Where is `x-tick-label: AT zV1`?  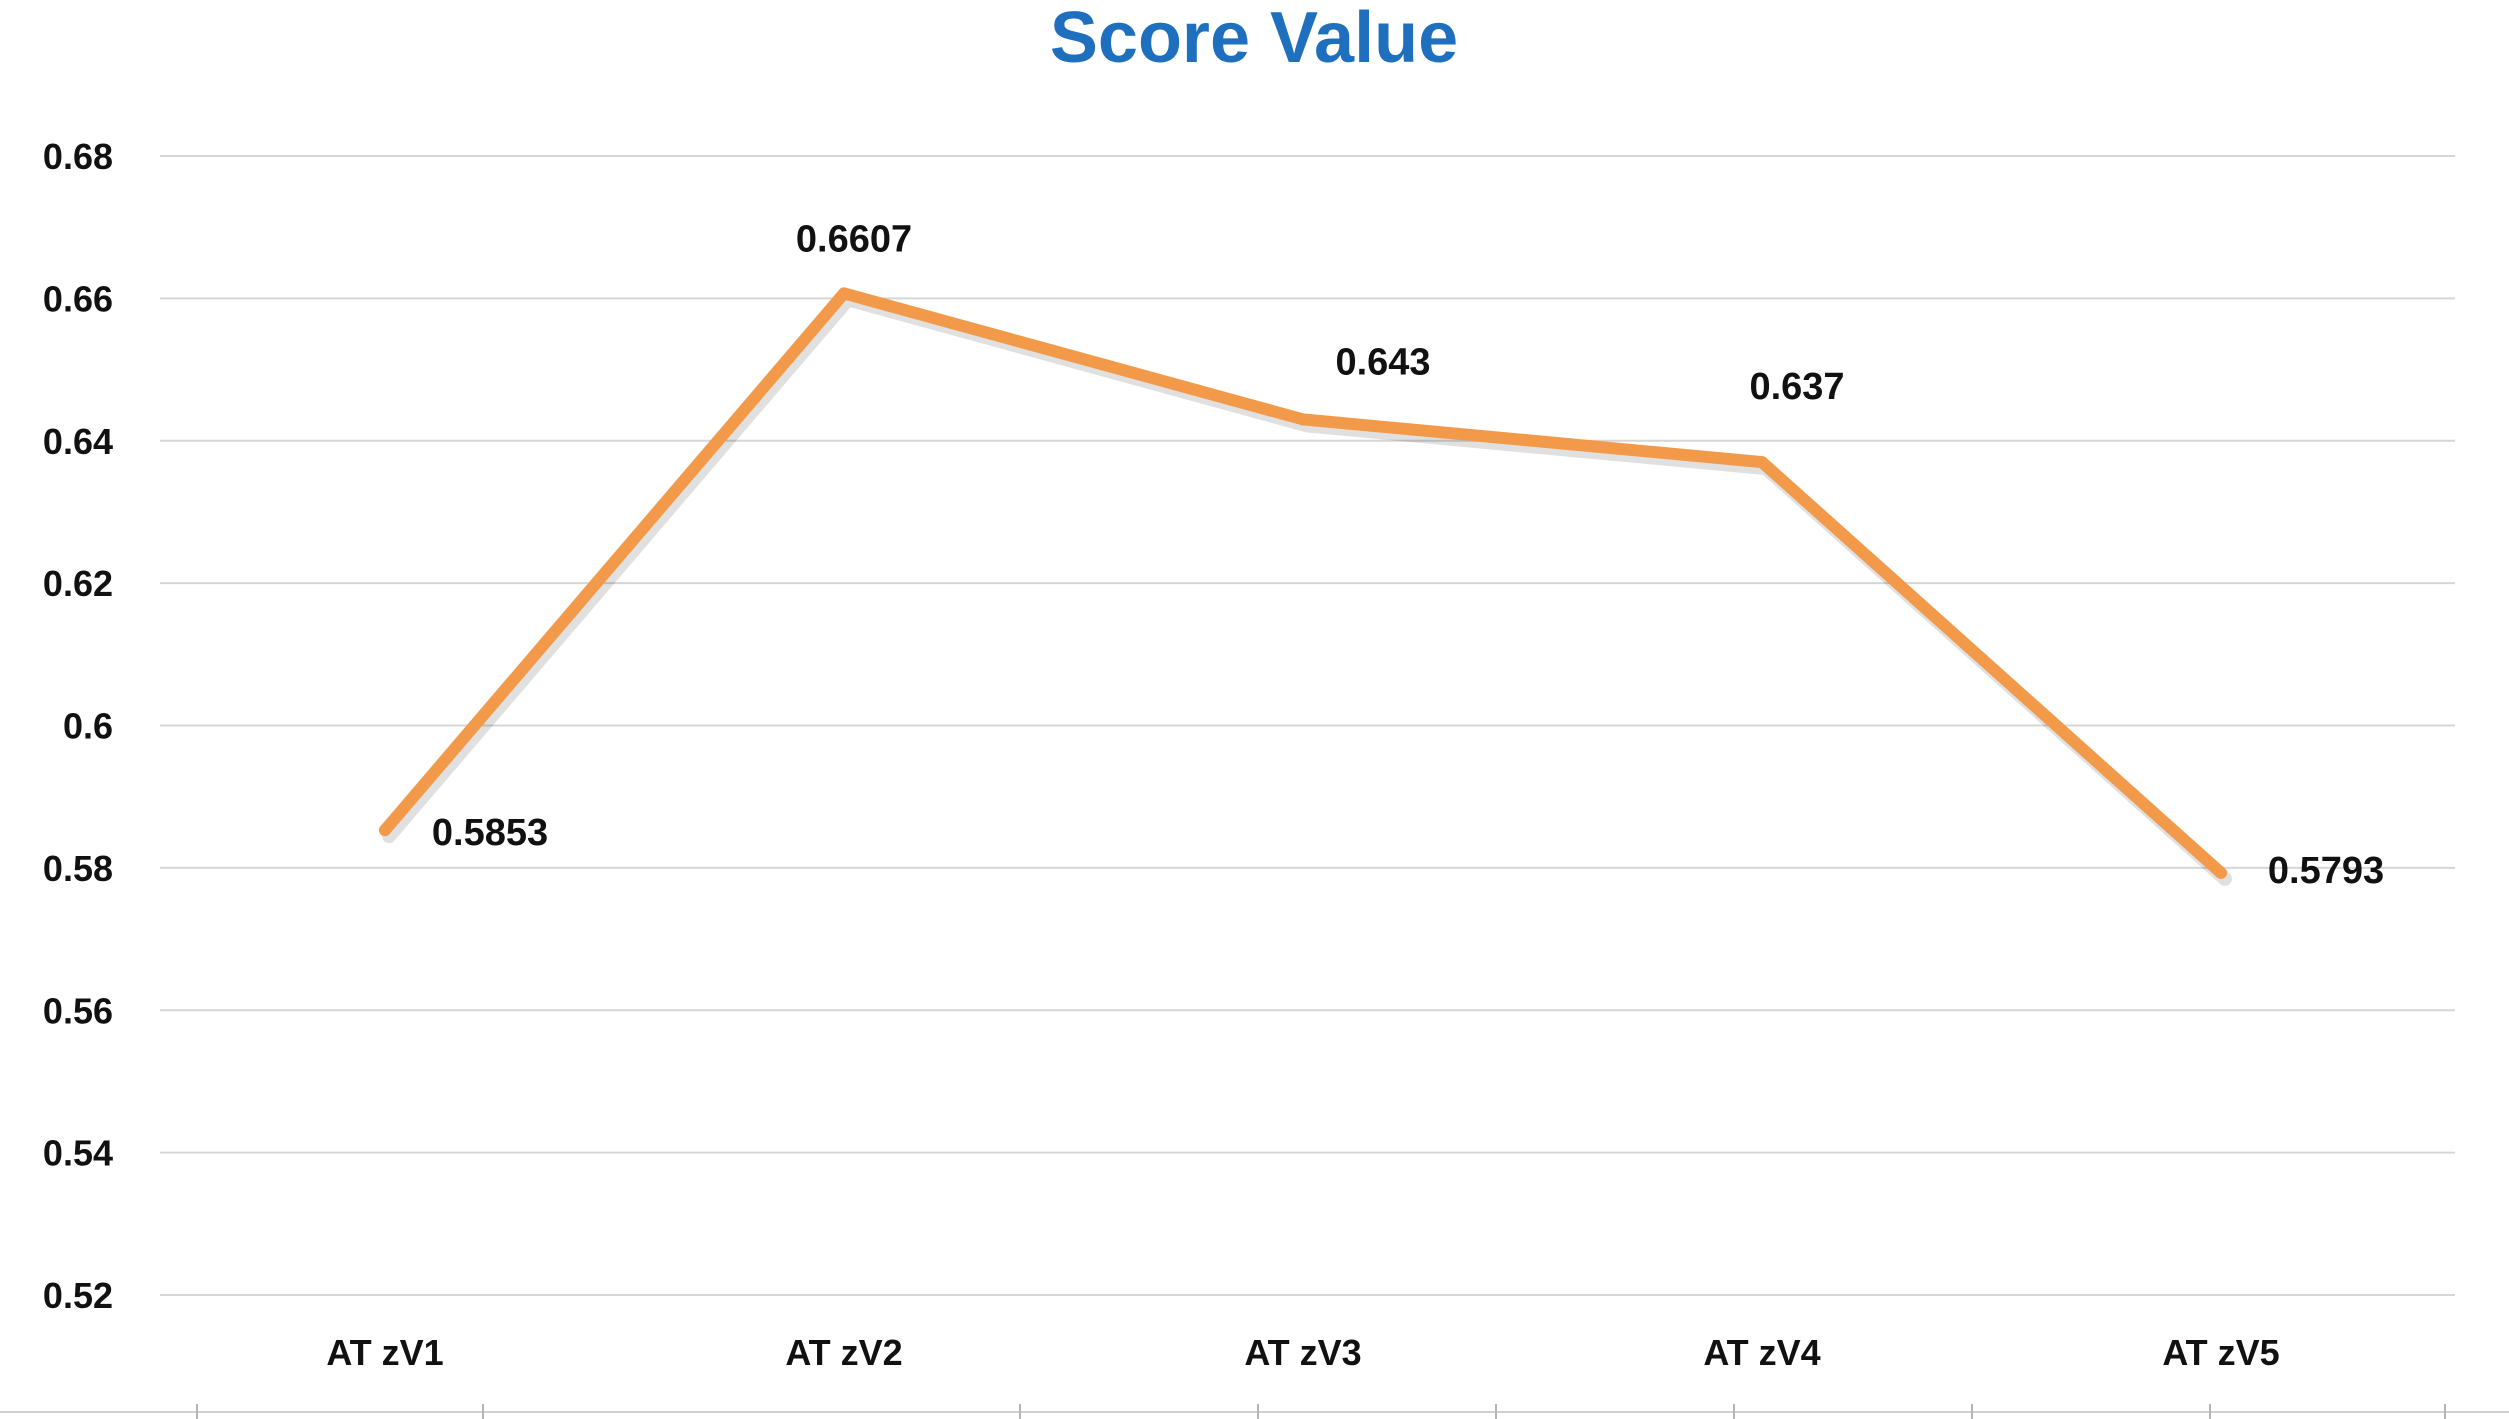
x-tick-label: AT zV1 is located at coordinates (384, 1352).